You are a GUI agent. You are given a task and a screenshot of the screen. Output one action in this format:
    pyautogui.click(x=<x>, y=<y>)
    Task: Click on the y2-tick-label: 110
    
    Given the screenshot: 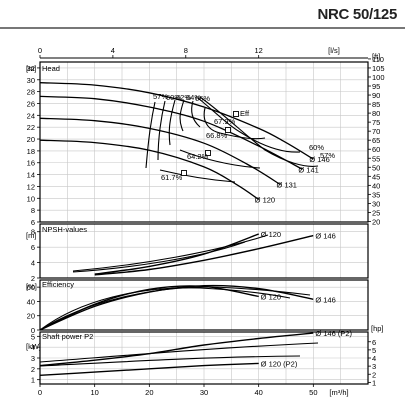 What is the action you would take?
    pyautogui.click(x=378, y=59)
    